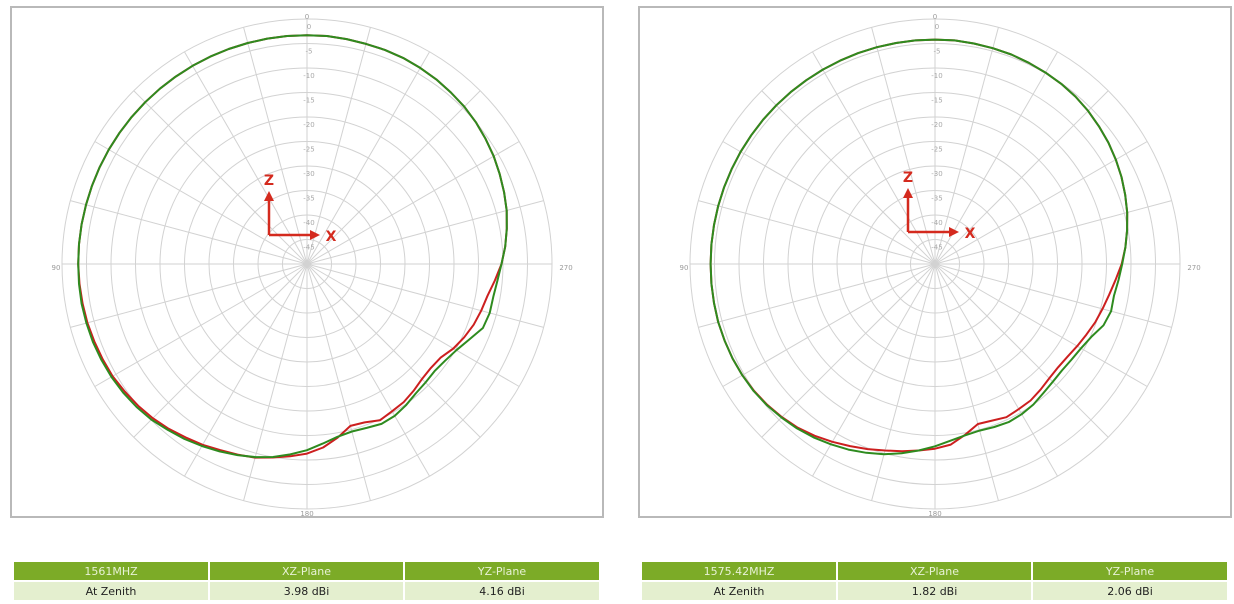  What do you see at coordinates (501, 590) in the screenshot?
I see `yz-gain-value: 4.16 dBi` at bounding box center [501, 590].